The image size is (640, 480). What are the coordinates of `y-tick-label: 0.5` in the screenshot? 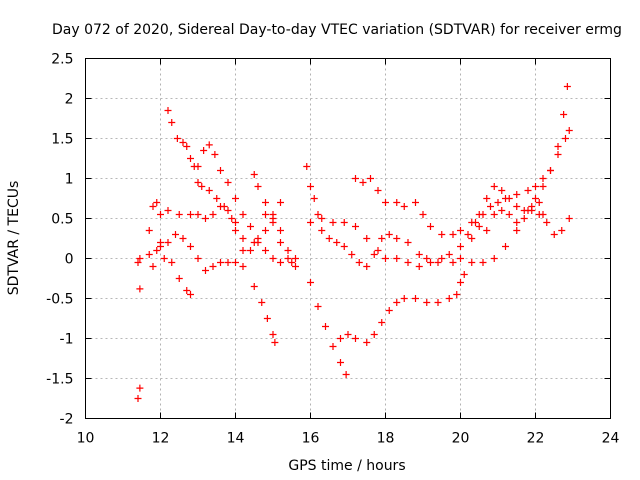 It's located at (62, 220).